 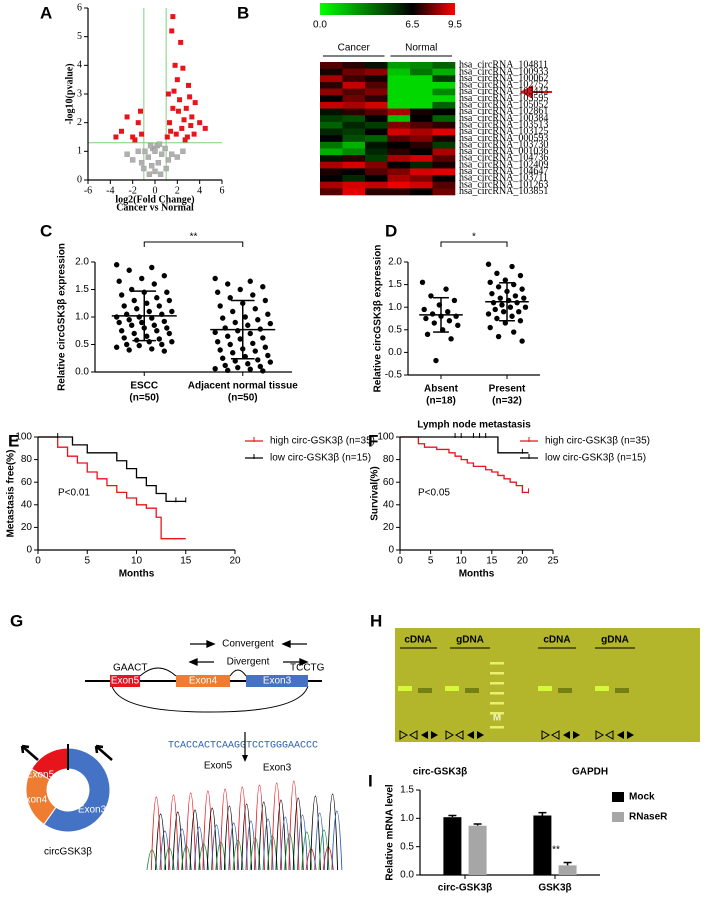 I want to click on legend-swatch, so click(x=618, y=797).